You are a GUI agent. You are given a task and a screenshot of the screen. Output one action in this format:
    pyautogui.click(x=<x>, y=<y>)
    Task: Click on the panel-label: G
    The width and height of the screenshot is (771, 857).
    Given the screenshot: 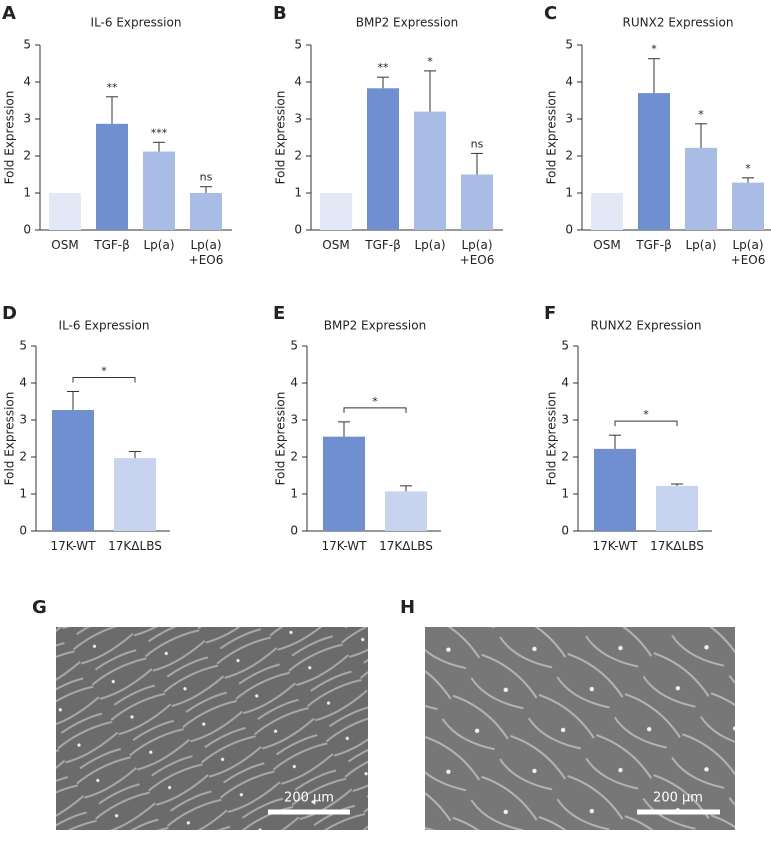 What is the action you would take?
    pyautogui.click(x=39, y=607)
    